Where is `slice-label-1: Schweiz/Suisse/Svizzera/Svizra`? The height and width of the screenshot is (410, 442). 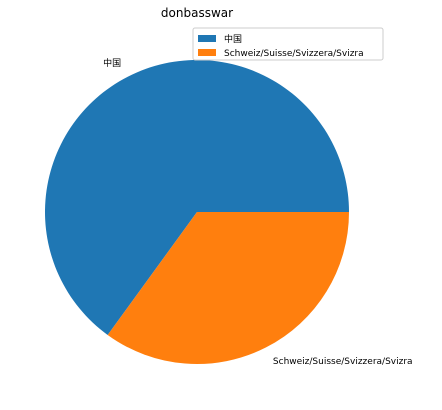
slice-label-1: Schweiz/Suisse/Svizzera/Svizra is located at coordinates (343, 362).